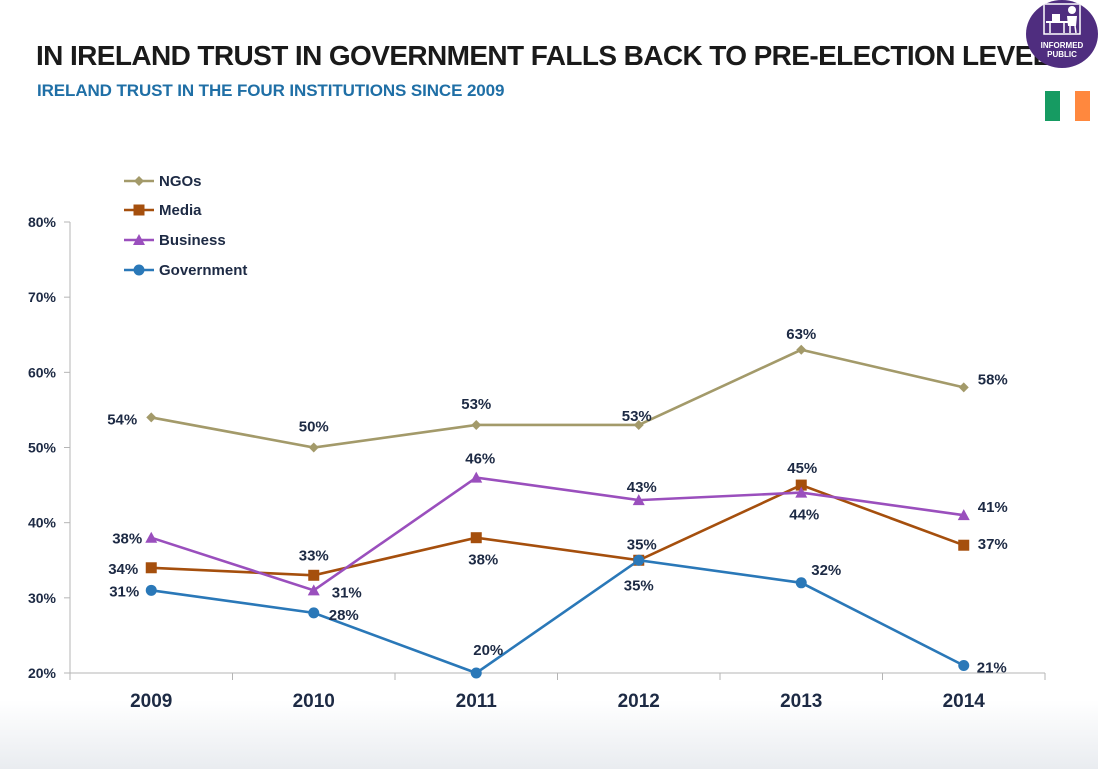 The width and height of the screenshot is (1098, 769). Describe the element at coordinates (558, 616) in the screenshot. I see `series-line-government` at that location.